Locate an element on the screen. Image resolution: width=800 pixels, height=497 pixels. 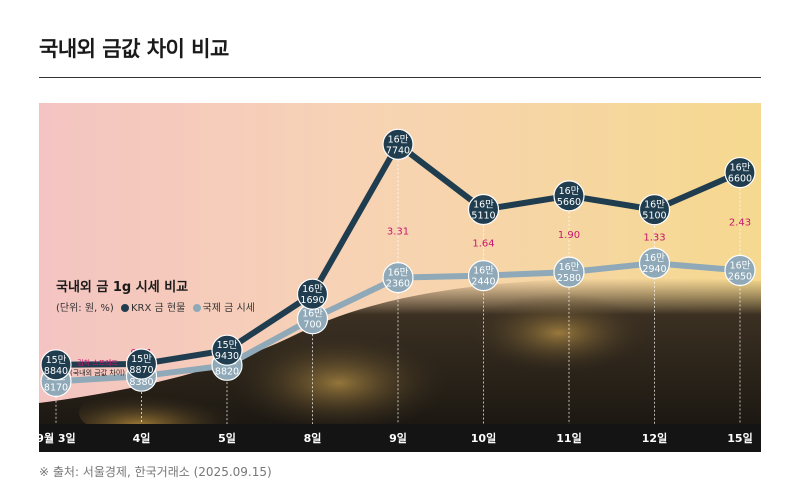
data-label-value: 1690 is located at coordinates (312, 300).